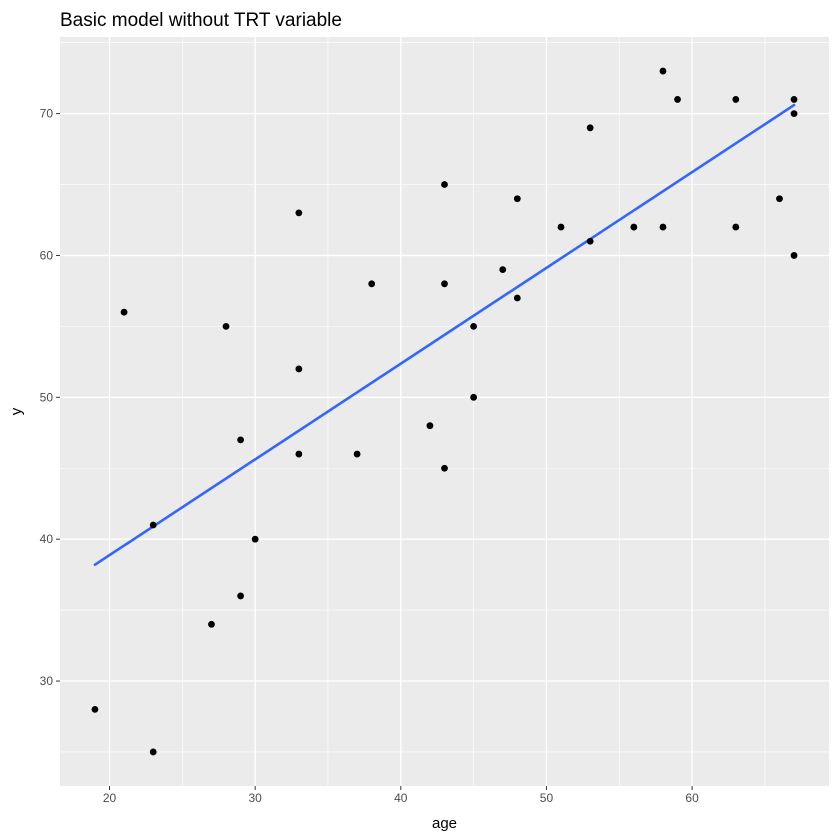 Image resolution: width=840 pixels, height=840 pixels. What do you see at coordinates (110, 798) in the screenshot?
I see `x-tick-label: 20` at bounding box center [110, 798].